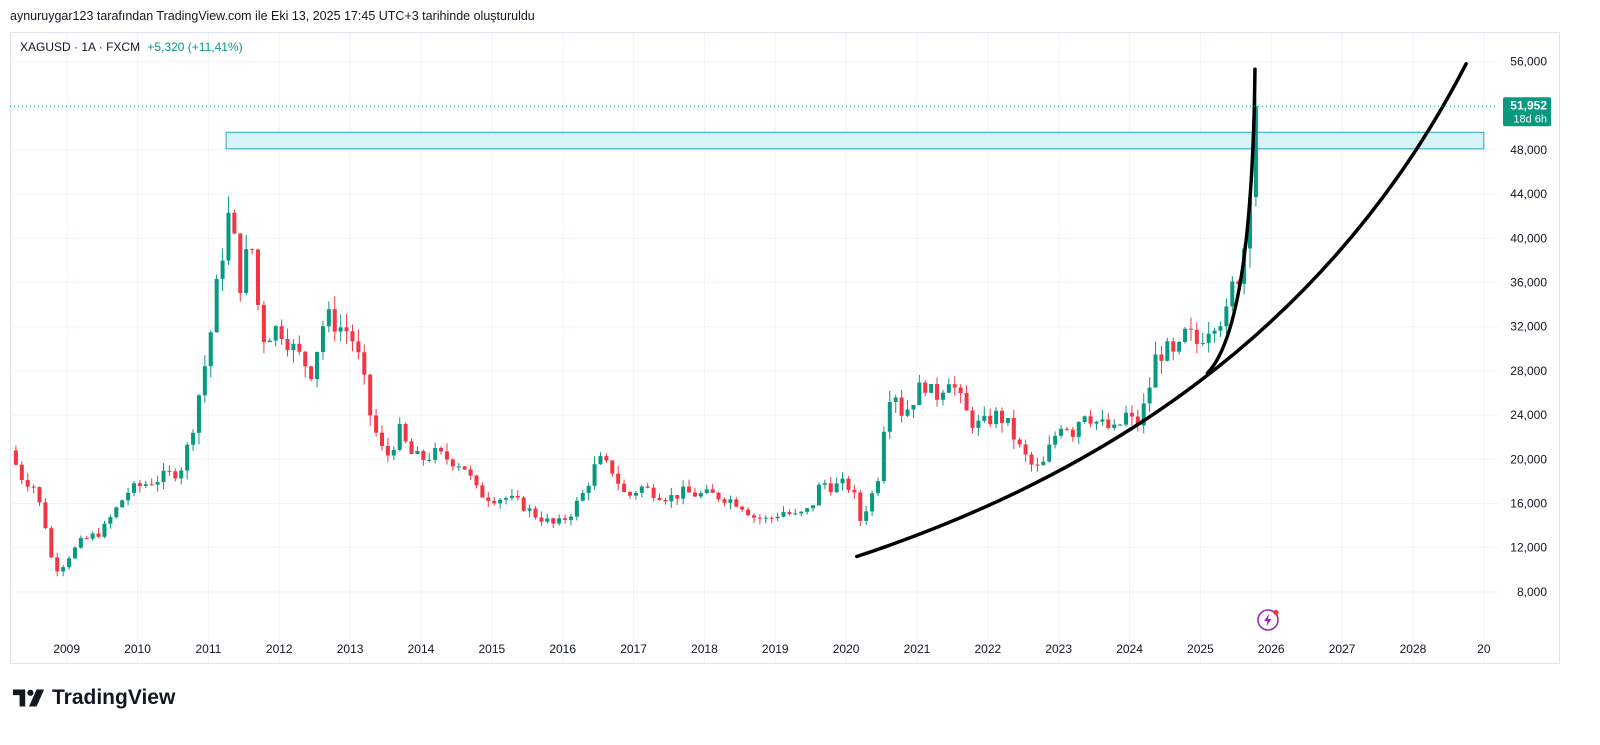 The image size is (1600, 745). I want to click on y-tick-label: 56,000, so click(1528, 62).